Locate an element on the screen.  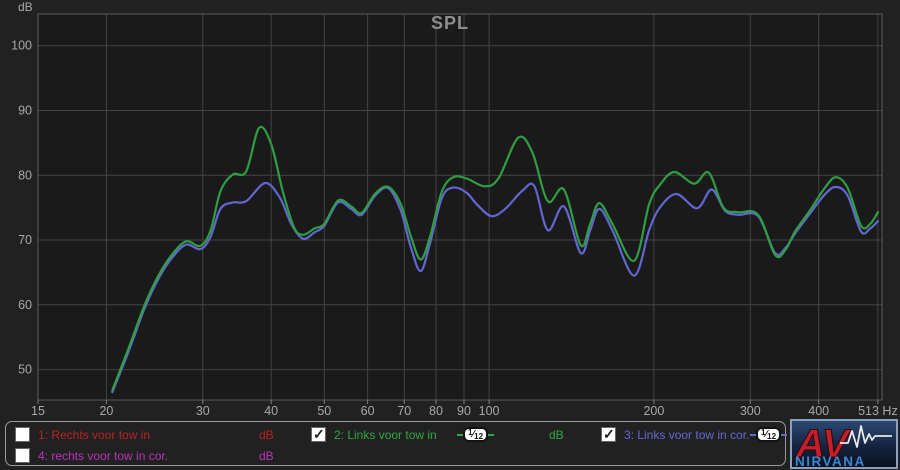
legend-item-3: 3: Links voor tow in cor. is located at coordinates (675, 434).